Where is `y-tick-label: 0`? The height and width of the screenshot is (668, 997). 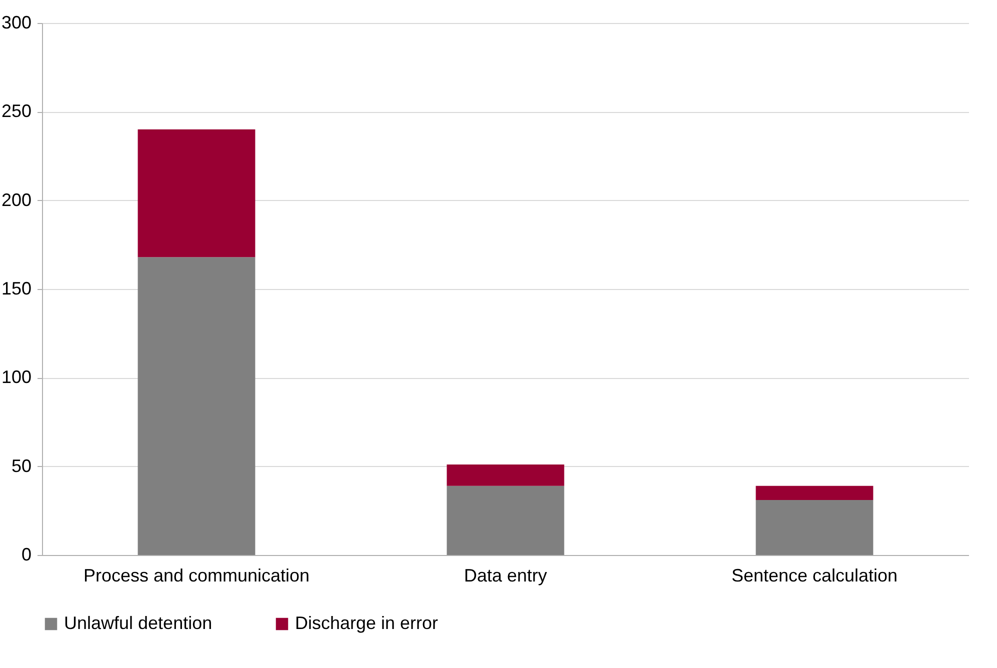
y-tick-label: 0 is located at coordinates (26, 554).